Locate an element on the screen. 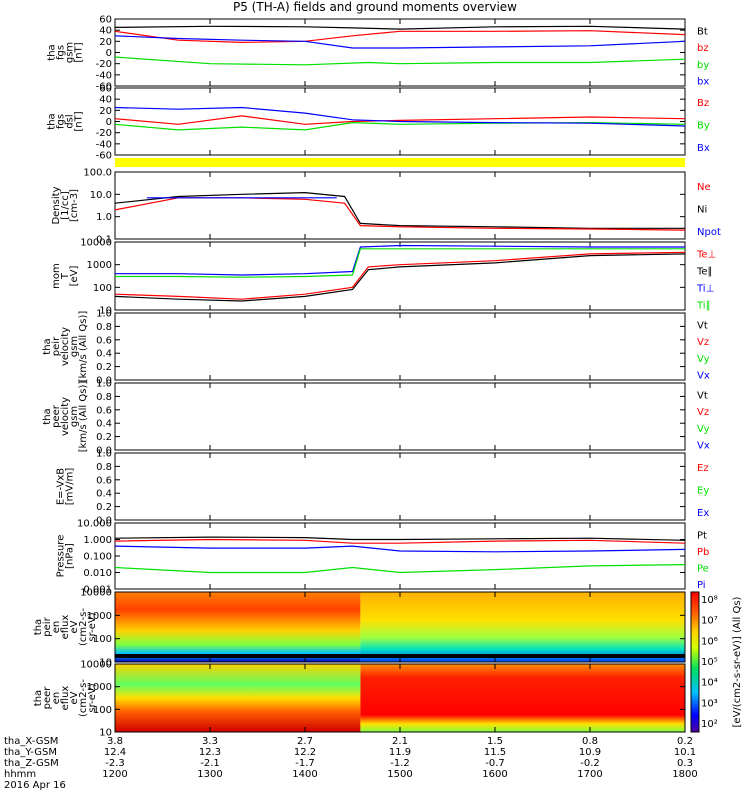  colorbar-tick-label: 10⁸ is located at coordinates (709, 600).